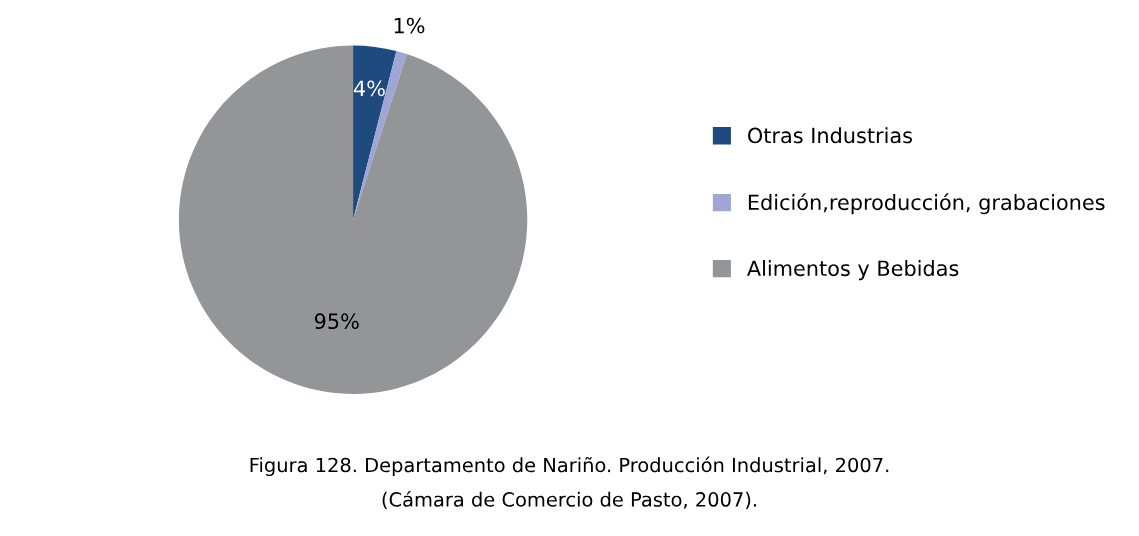 This screenshot has height=536, width=1139. Describe the element at coordinates (375, 132) in the screenshot. I see `pie-slice` at that location.